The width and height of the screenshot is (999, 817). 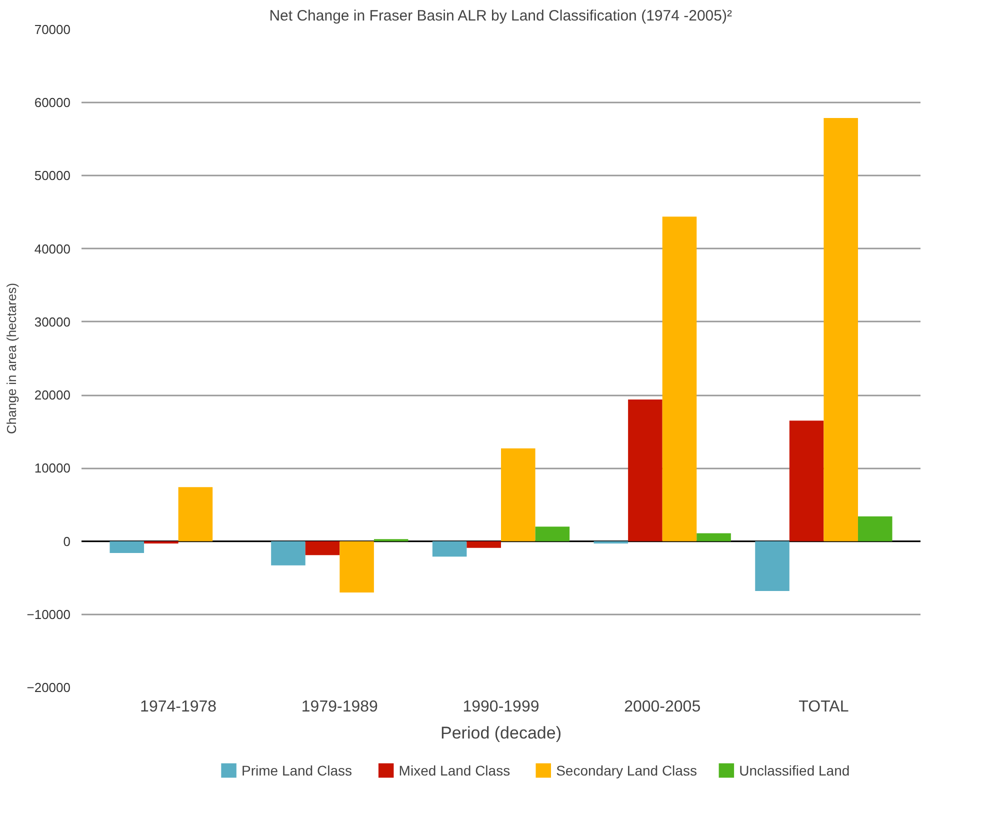 I want to click on y-tick-label: 40000, so click(x=52, y=248).